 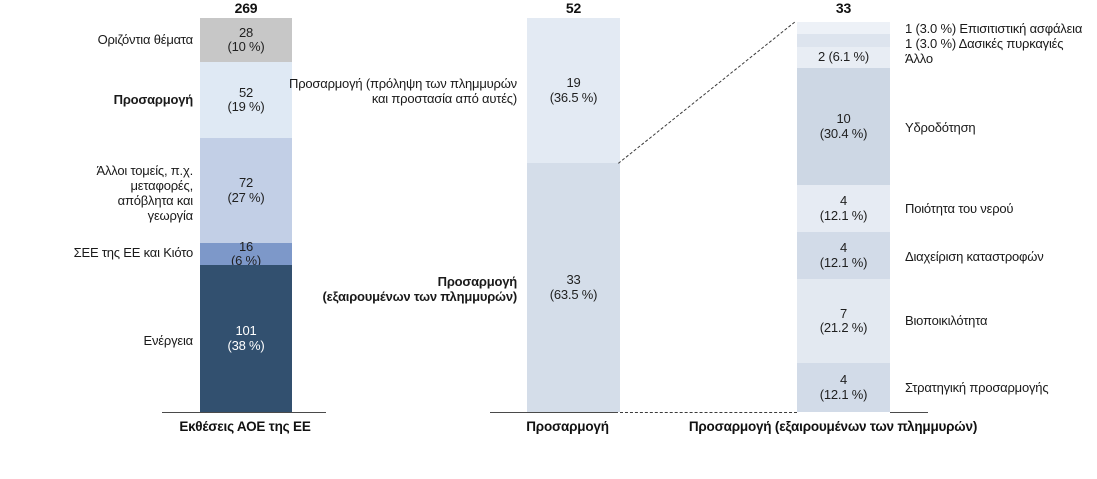 I want to click on label-viopoikilotita: Βιοποικιλότητα, so click(x=946, y=320).